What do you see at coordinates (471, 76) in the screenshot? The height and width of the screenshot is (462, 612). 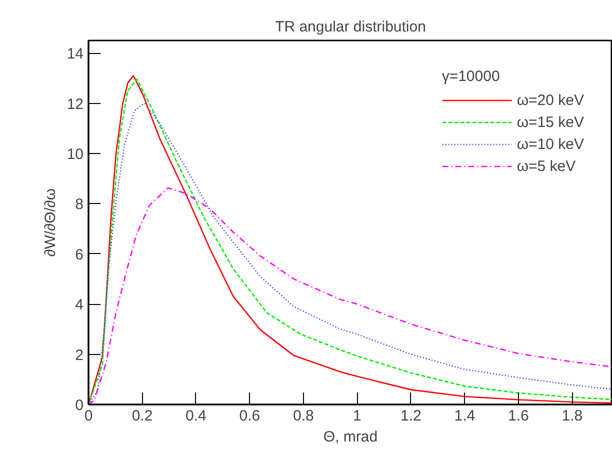 I see `legend-title: γ=10000` at bounding box center [471, 76].